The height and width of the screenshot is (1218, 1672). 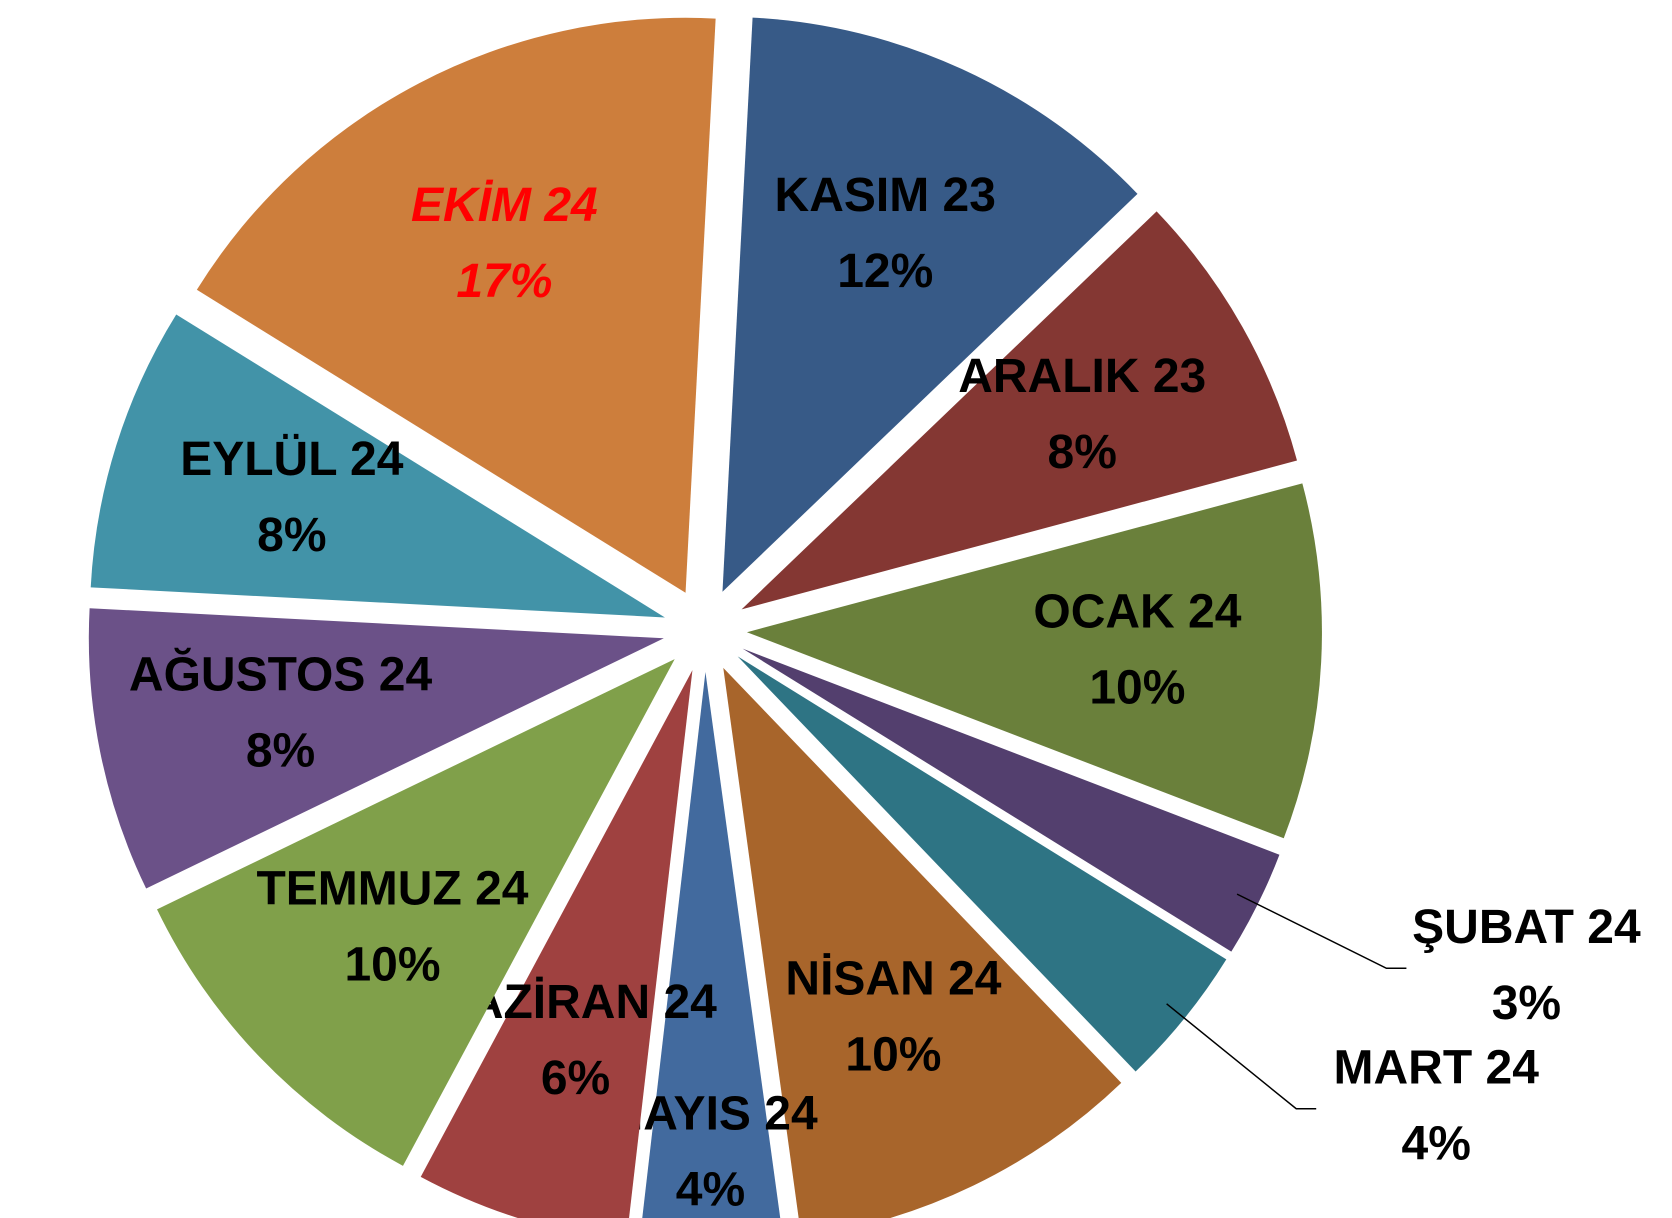 I want to click on slice-label: ŞUBAT 24, so click(x=1526, y=927).